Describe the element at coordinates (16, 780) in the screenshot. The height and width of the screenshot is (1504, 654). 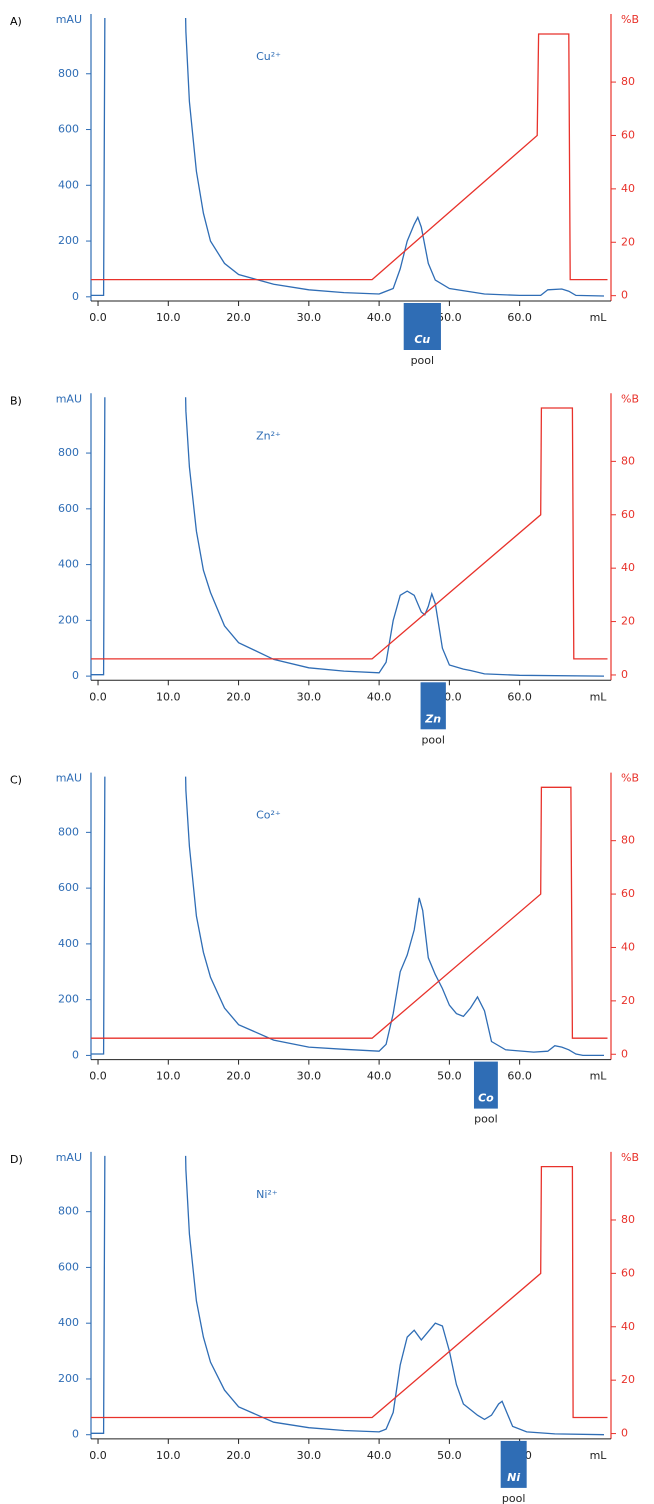
I see `panel-label: C)` at that location.